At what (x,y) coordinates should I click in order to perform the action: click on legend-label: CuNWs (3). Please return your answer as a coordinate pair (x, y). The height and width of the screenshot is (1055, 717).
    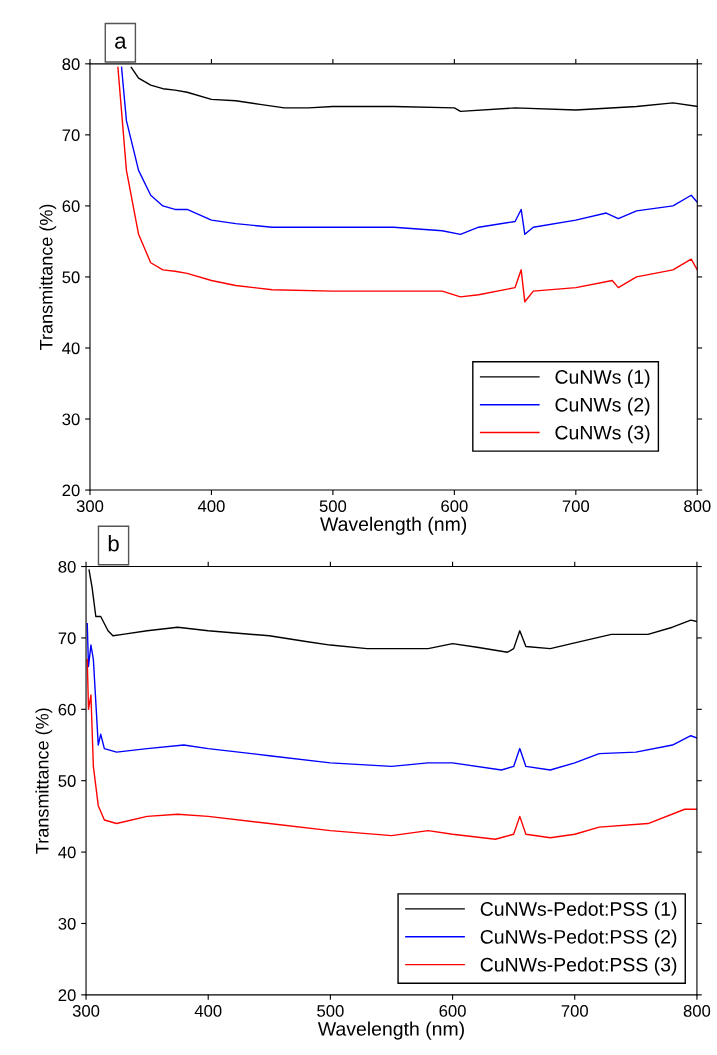
    Looking at the image, I should click on (602, 434).